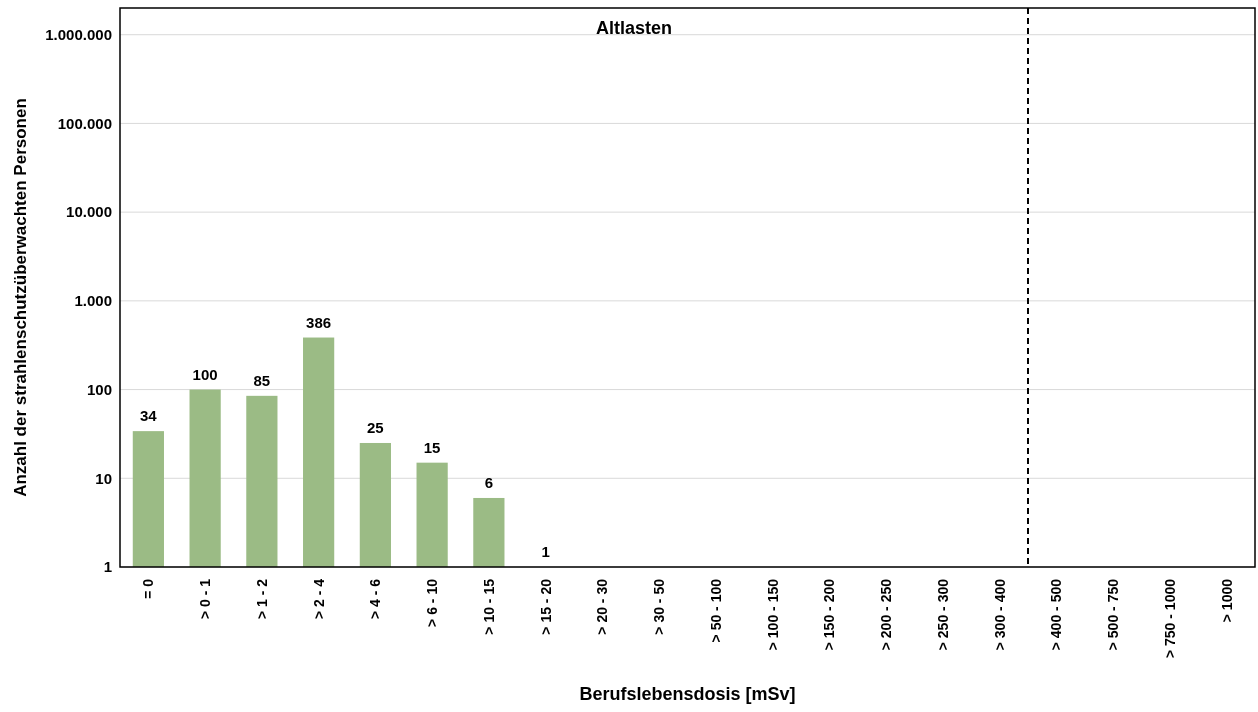 This screenshot has width=1258, height=712. What do you see at coordinates (999, 614) in the screenshot?
I see `x-tick-label: > 300 - 400` at bounding box center [999, 614].